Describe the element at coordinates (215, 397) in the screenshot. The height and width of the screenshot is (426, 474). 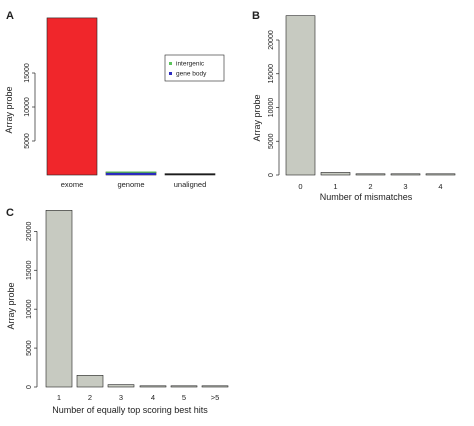
I see `panel-c-category-label-5: >5` at that location.